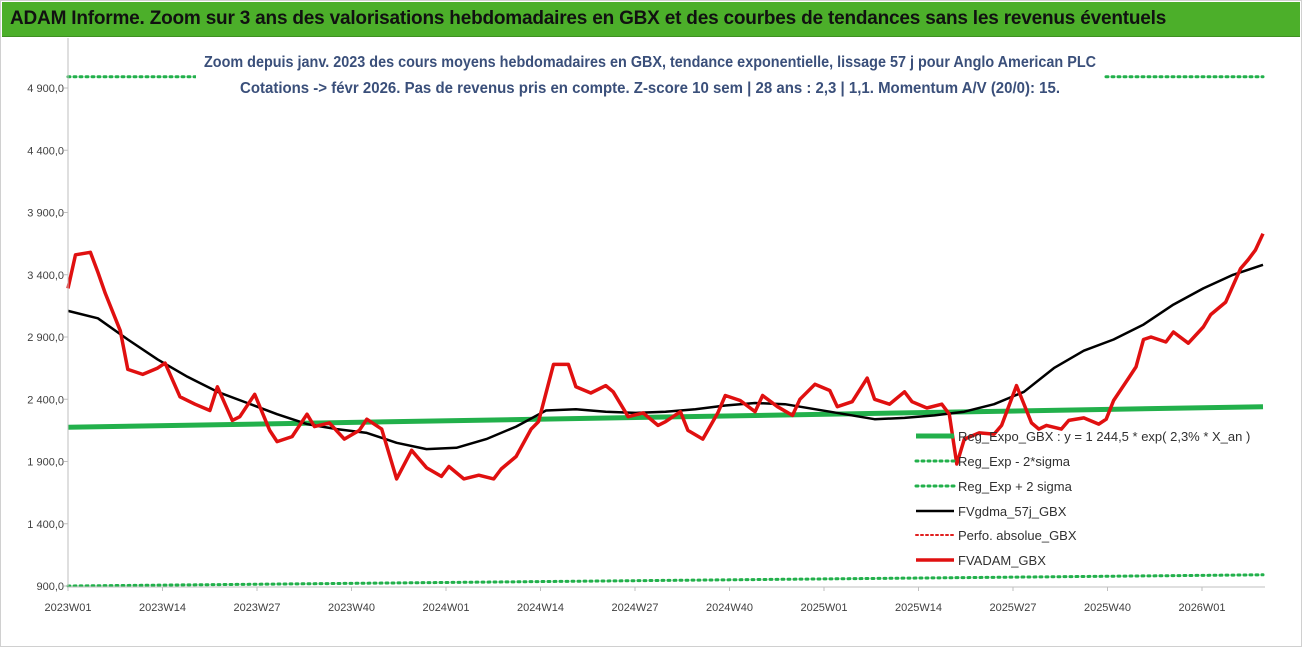 The height and width of the screenshot is (647, 1302). I want to click on x-tick-label: 2023W01, so click(67, 608).